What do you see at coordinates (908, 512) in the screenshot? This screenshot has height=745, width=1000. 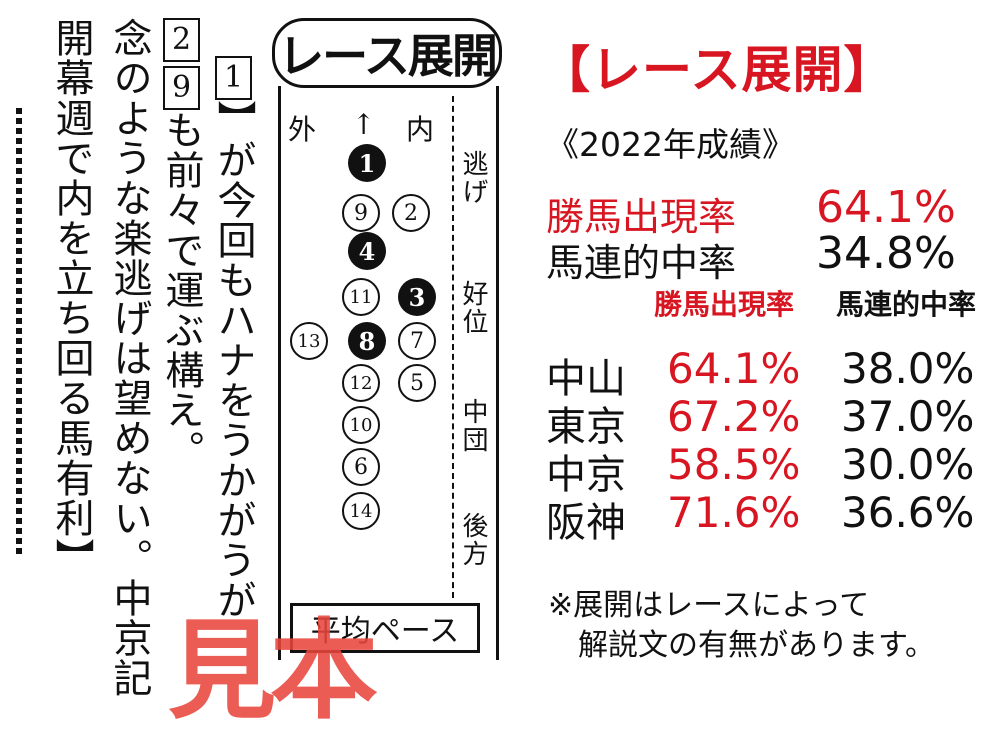 I see `track-quinella-rate: 36.6%` at bounding box center [908, 512].